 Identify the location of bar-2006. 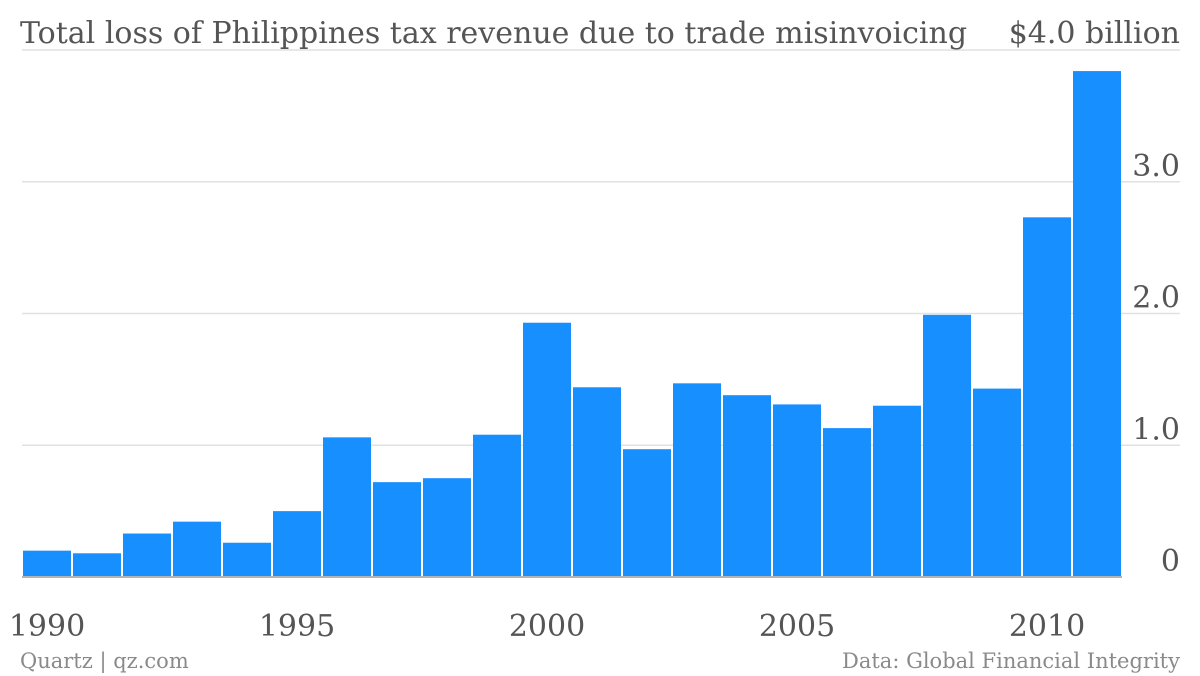
(847, 502).